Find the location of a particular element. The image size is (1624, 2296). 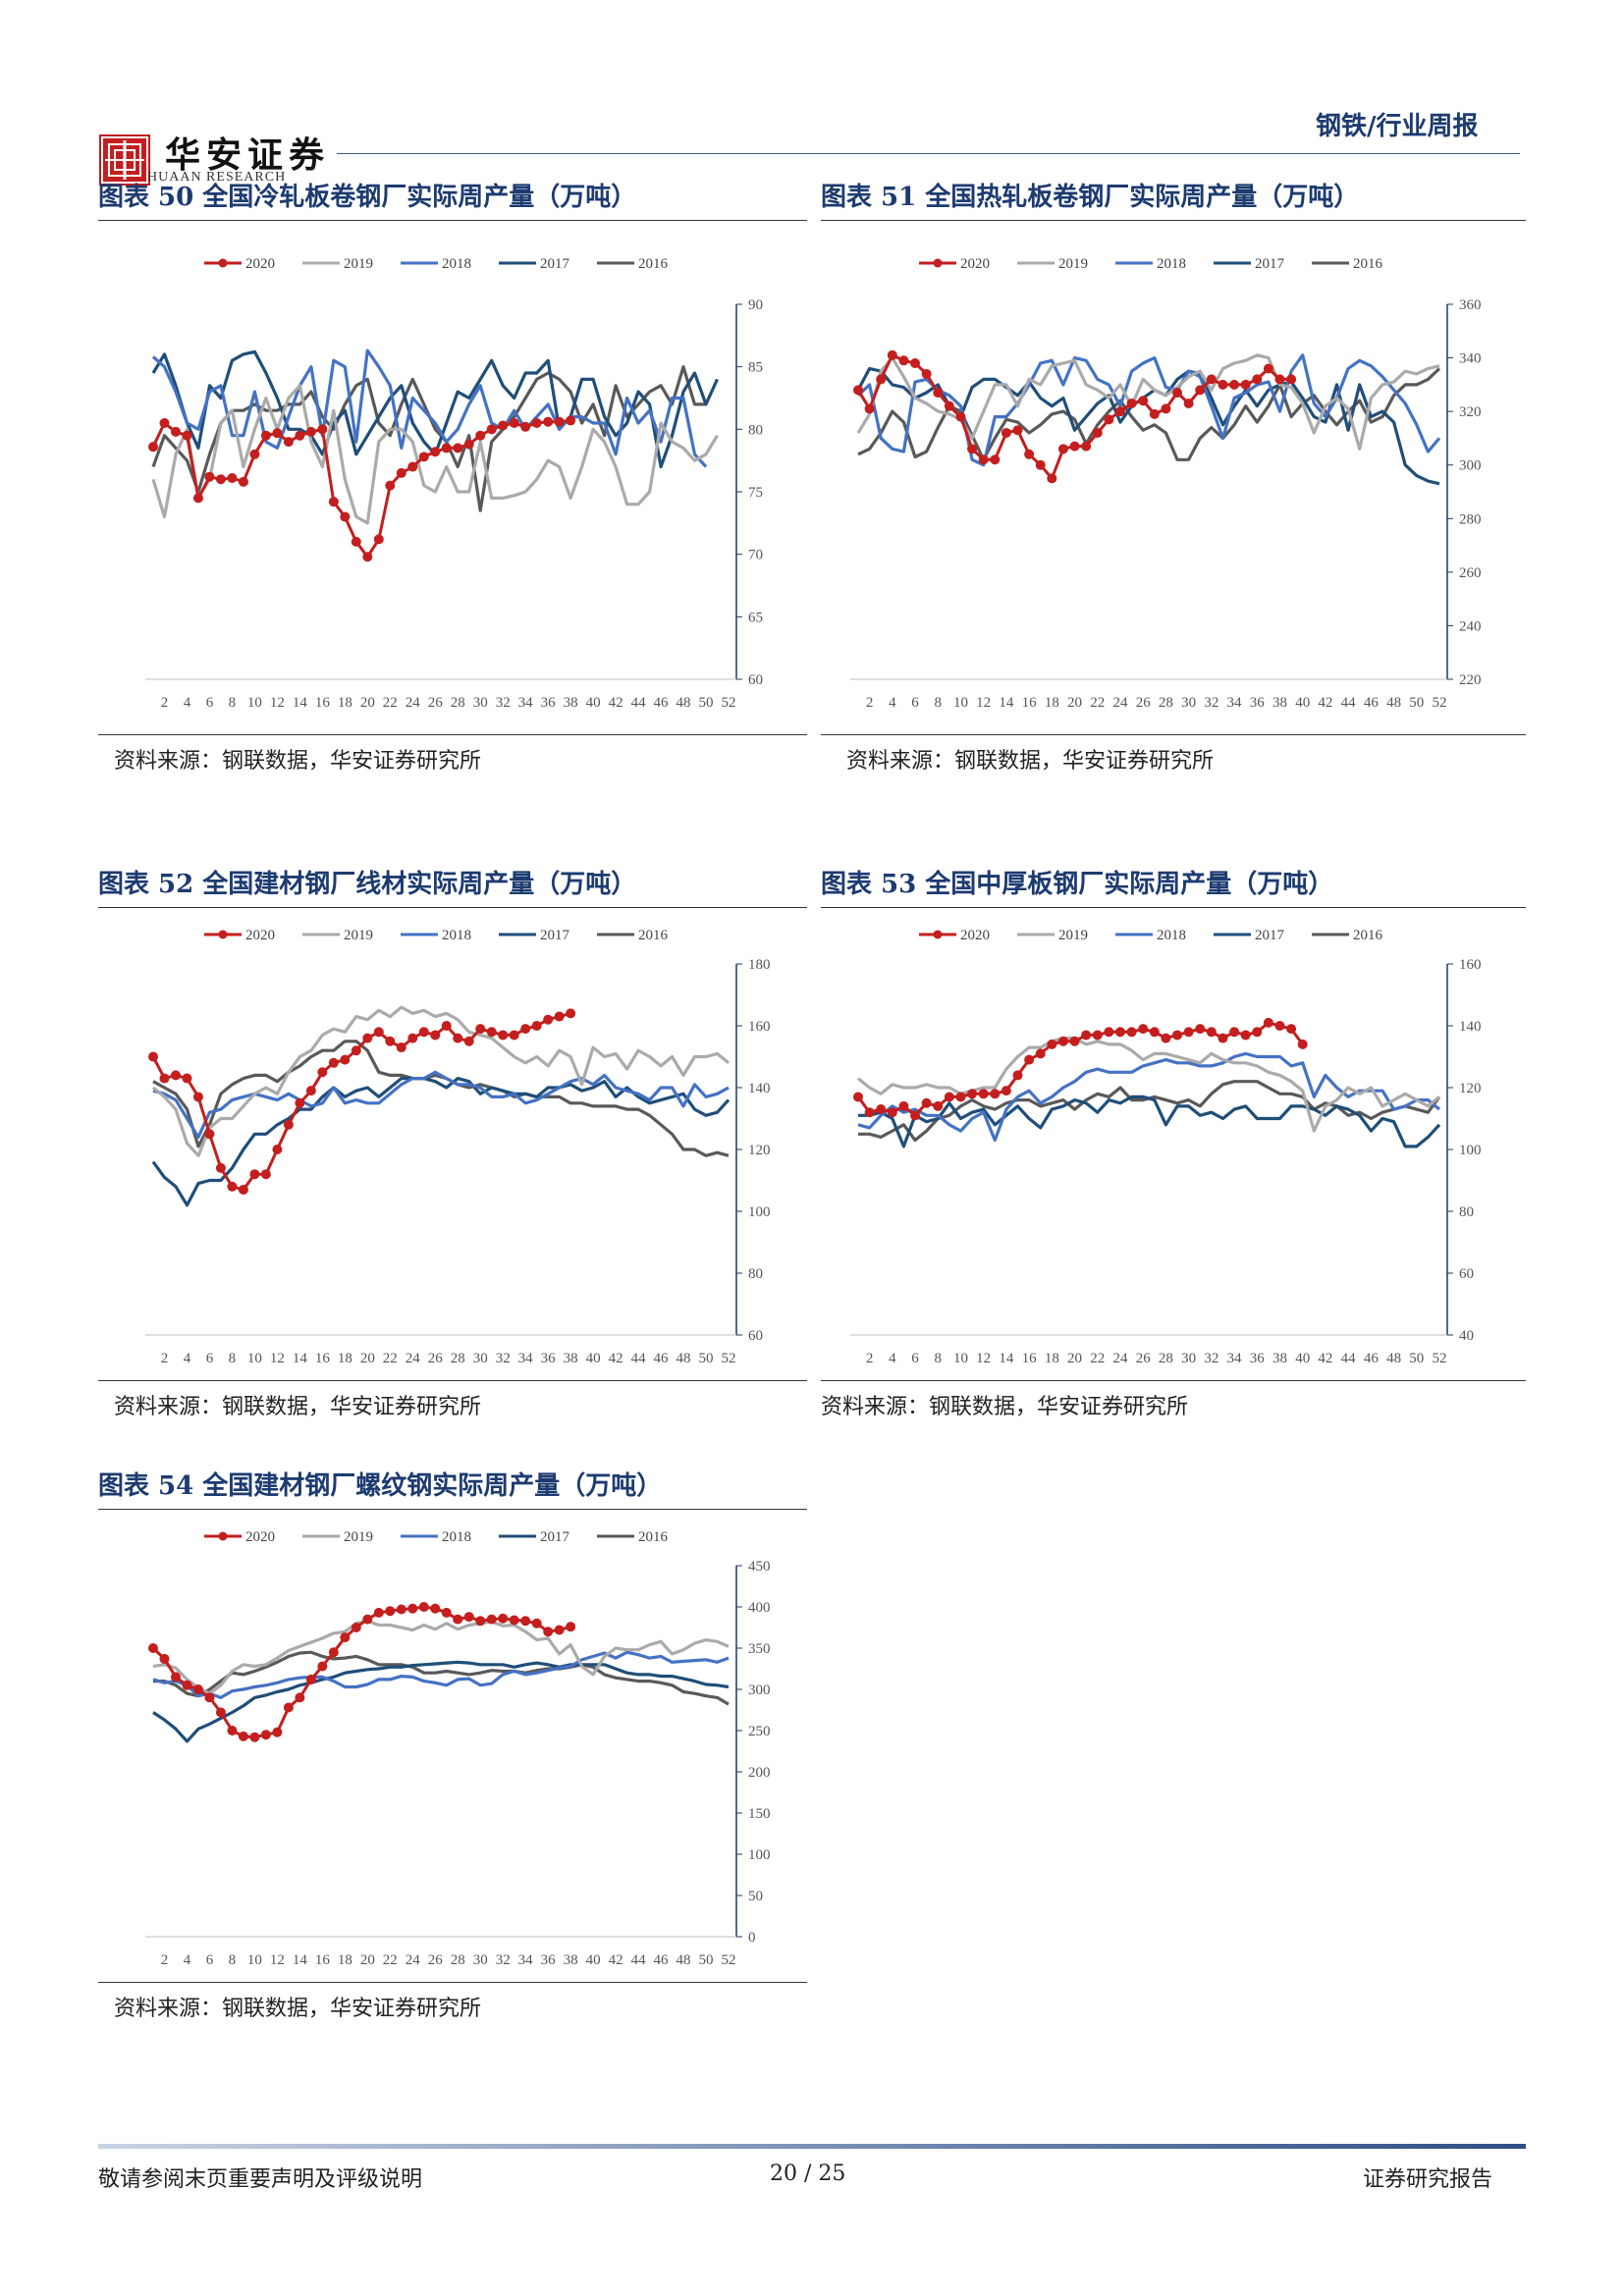

legend-label-2018: 2018 is located at coordinates (456, 1537).